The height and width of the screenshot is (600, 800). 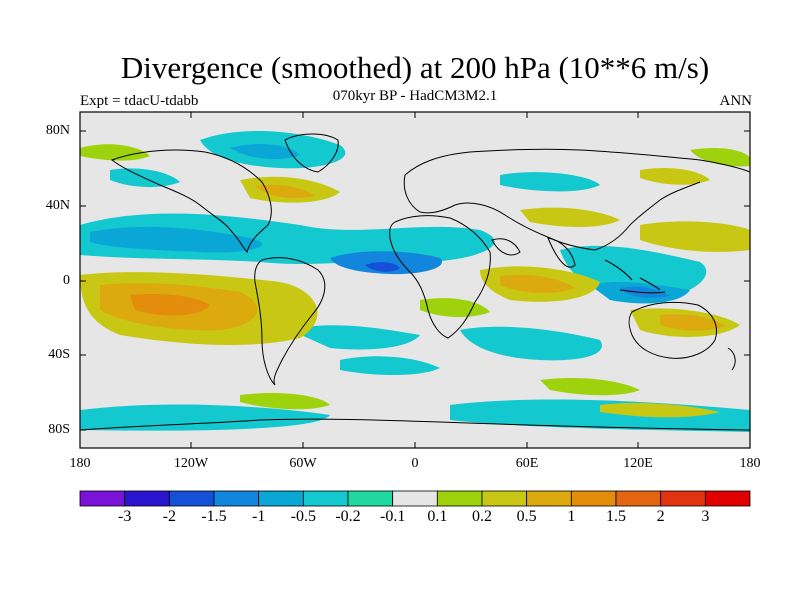 I want to click on colorbar-label: 2, so click(x=660, y=516).